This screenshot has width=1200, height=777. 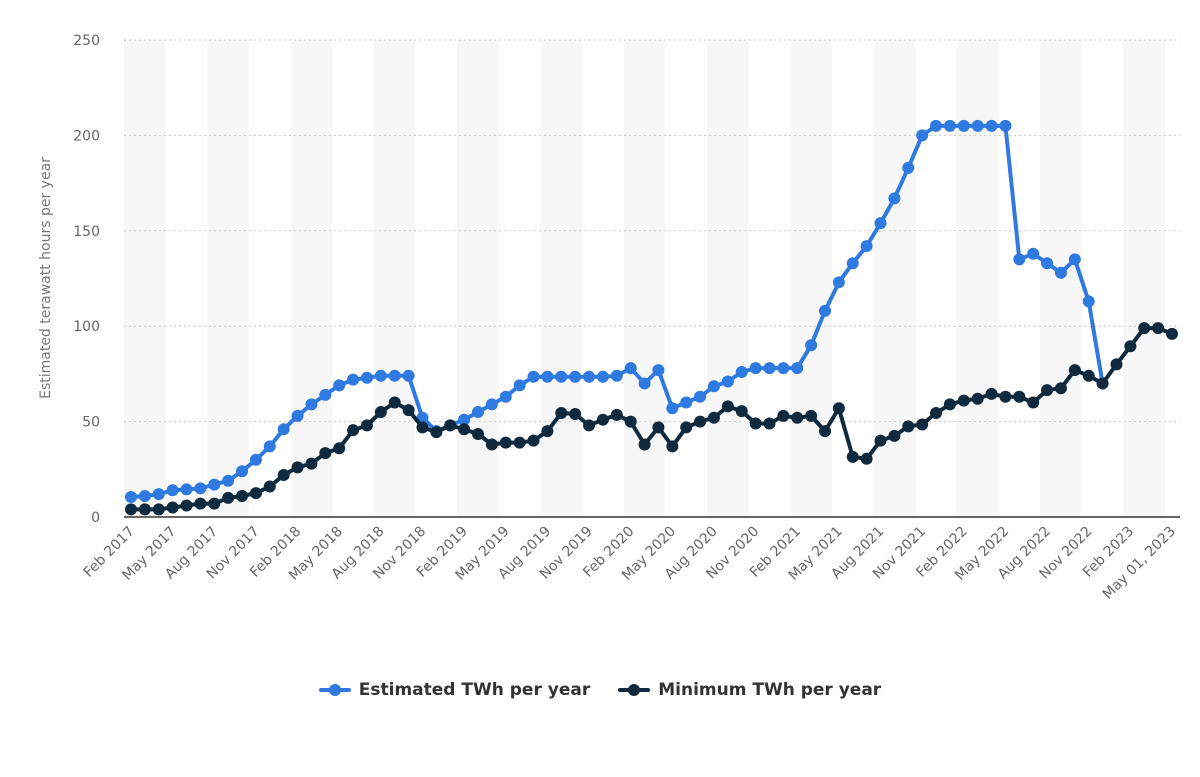 I want to click on legend-label-minimum: Minimum TWh per year, so click(x=770, y=690).